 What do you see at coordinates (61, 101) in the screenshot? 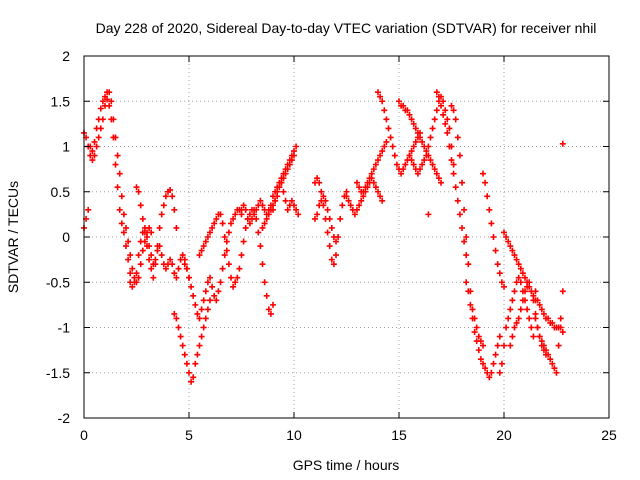
I see `y-tick-label: 1.5` at bounding box center [61, 101].